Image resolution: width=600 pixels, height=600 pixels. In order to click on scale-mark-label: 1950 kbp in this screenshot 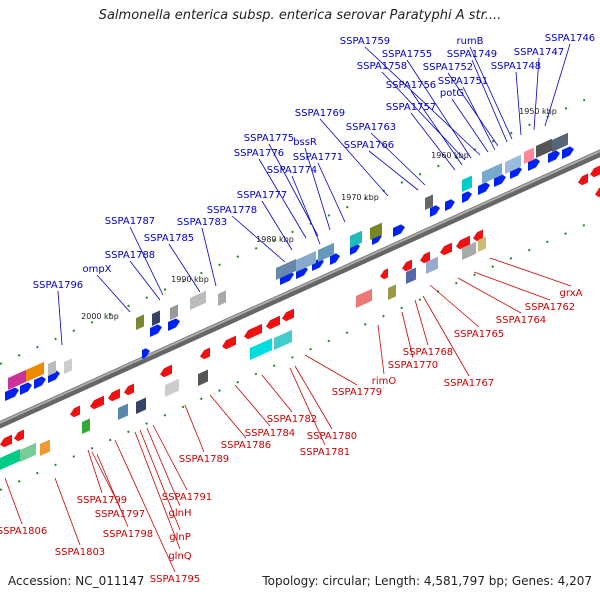, I will do `click(538, 111)`.